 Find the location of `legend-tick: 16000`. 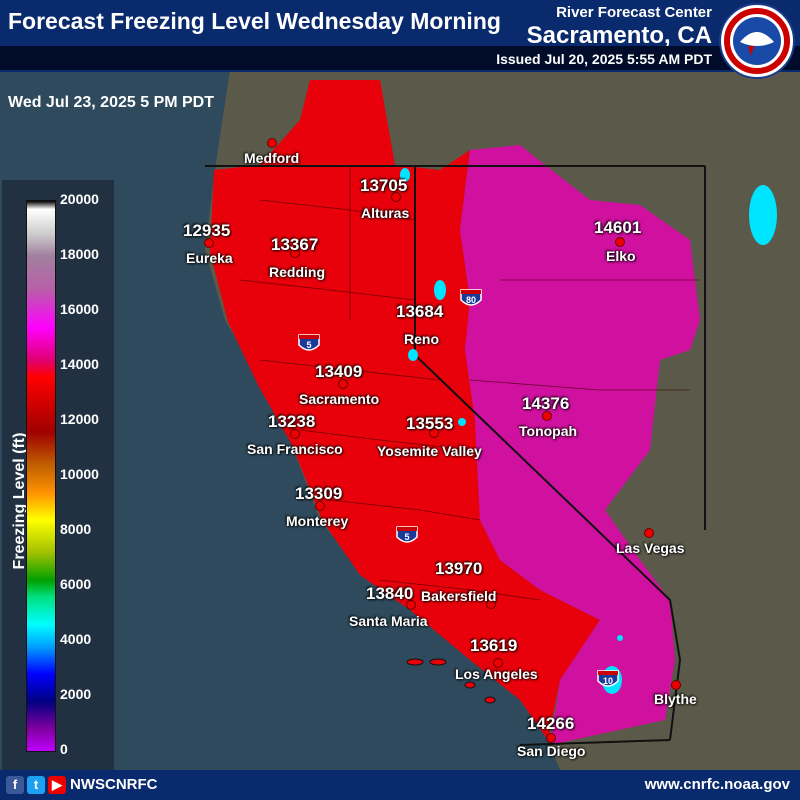

legend-tick: 16000 is located at coordinates (79, 309).